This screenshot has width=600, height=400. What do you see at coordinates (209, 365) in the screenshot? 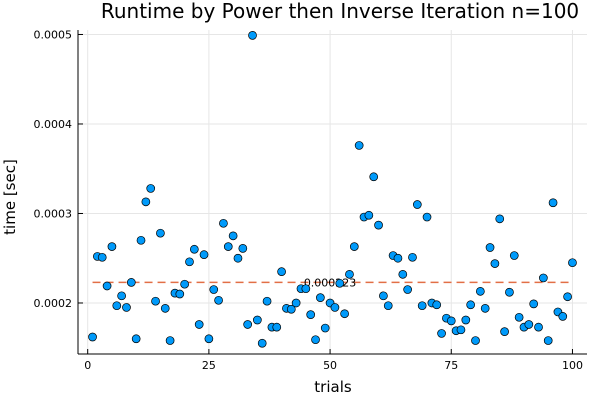
I see `x-tick-label: 25` at bounding box center [209, 365].